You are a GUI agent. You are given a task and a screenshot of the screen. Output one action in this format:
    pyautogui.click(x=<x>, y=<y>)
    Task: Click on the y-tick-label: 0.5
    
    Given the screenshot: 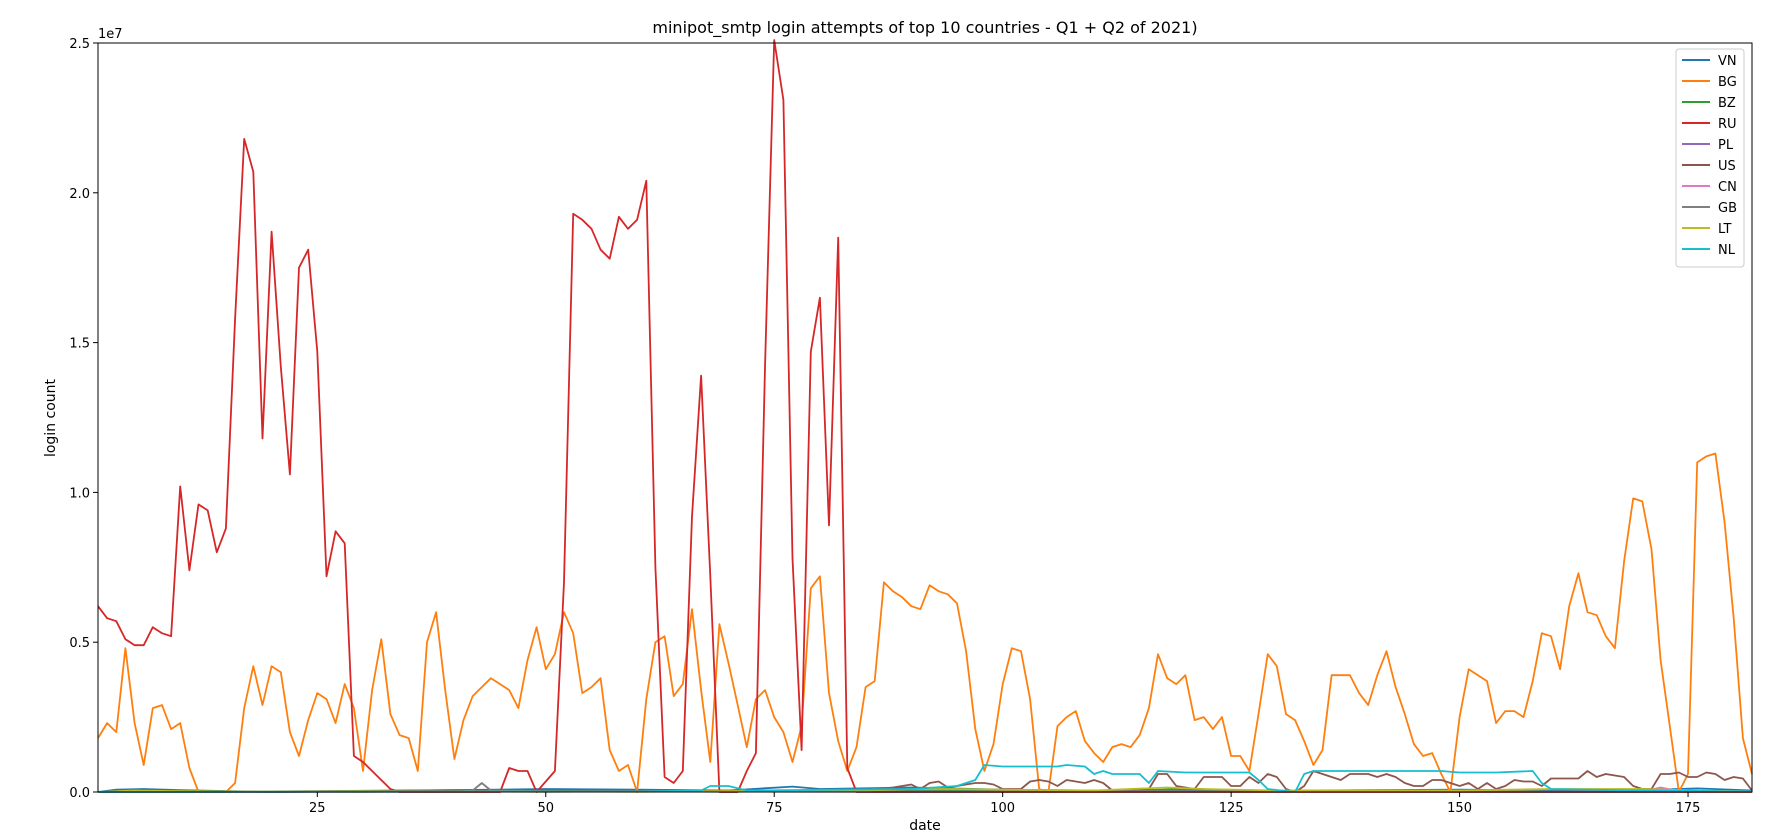 What is the action you would take?
    pyautogui.click(x=79, y=643)
    